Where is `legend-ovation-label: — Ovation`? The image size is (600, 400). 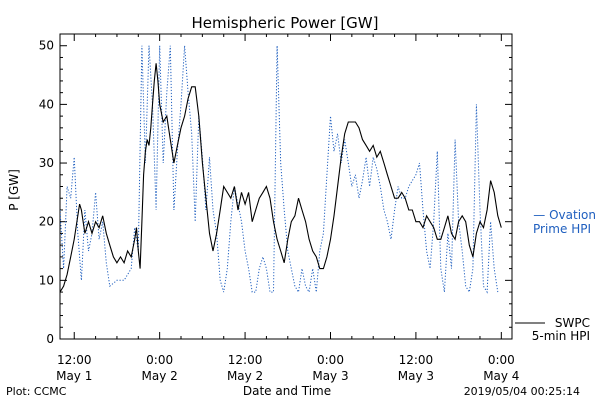
legend-ovation-label: — Ovation is located at coordinates (564, 215).